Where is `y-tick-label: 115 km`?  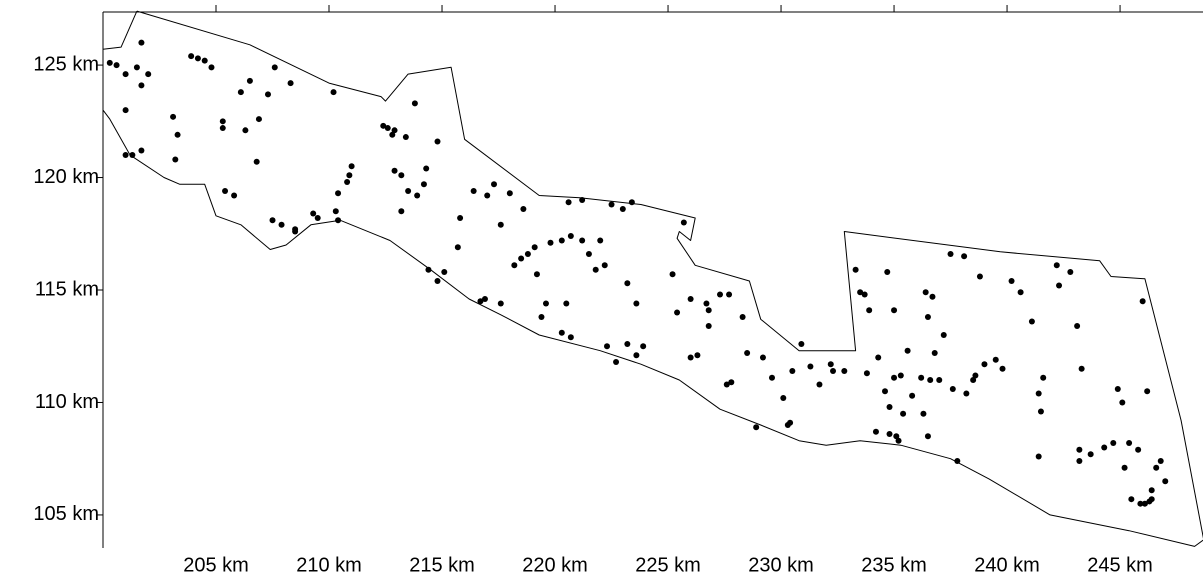 y-tick-label: 115 km is located at coordinates (67, 289).